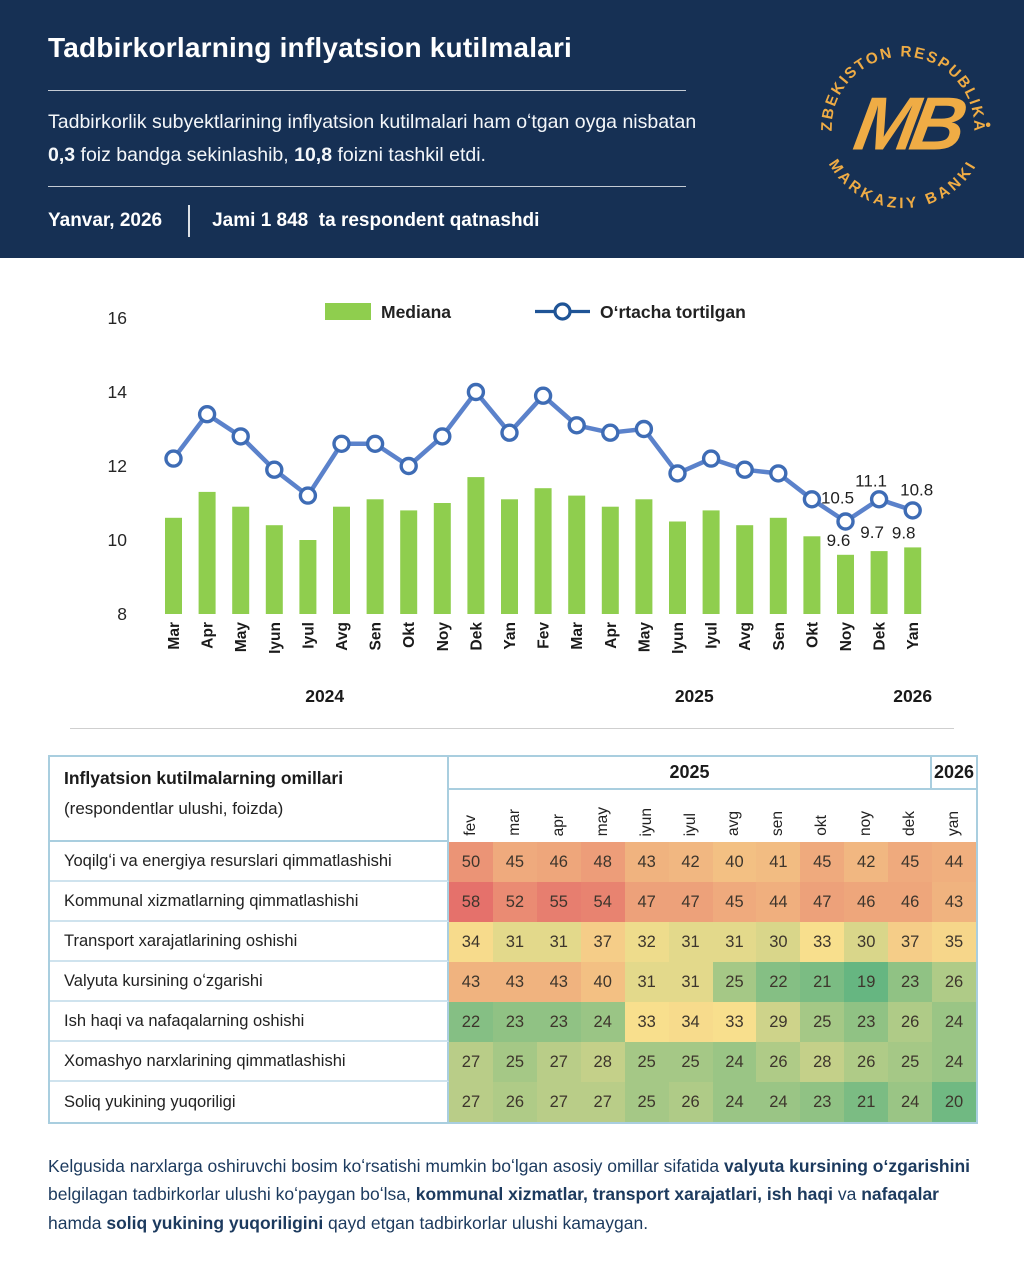 The width and height of the screenshot is (1024, 1280). I want to click on subtitle-underline, so click(367, 186).